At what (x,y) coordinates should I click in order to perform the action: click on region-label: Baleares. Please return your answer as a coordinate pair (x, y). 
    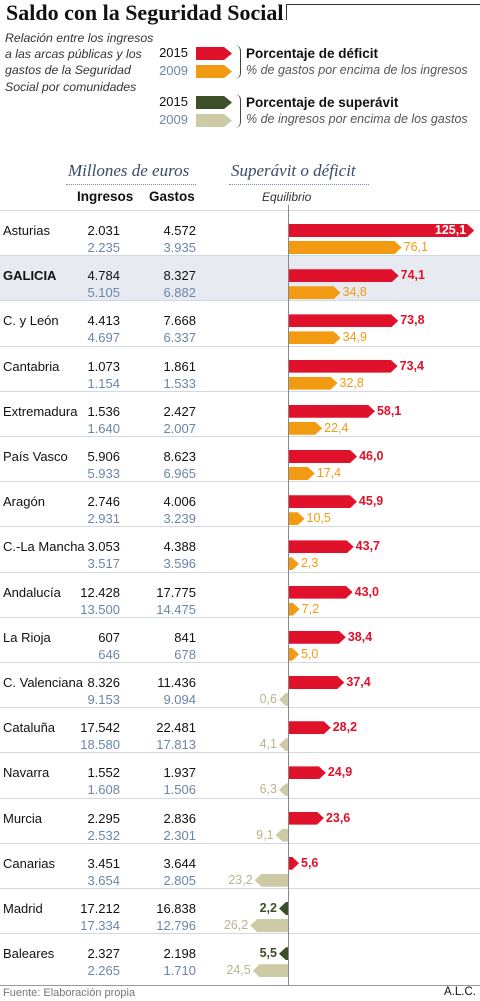
    Looking at the image, I should click on (29, 954).